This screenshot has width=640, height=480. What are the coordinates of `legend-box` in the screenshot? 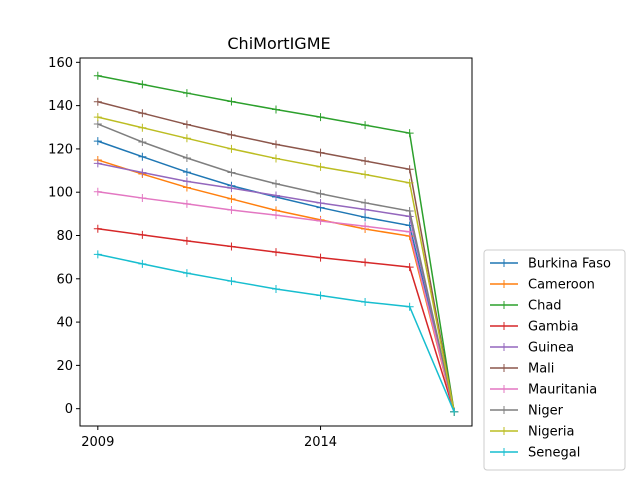 It's located at (554, 360).